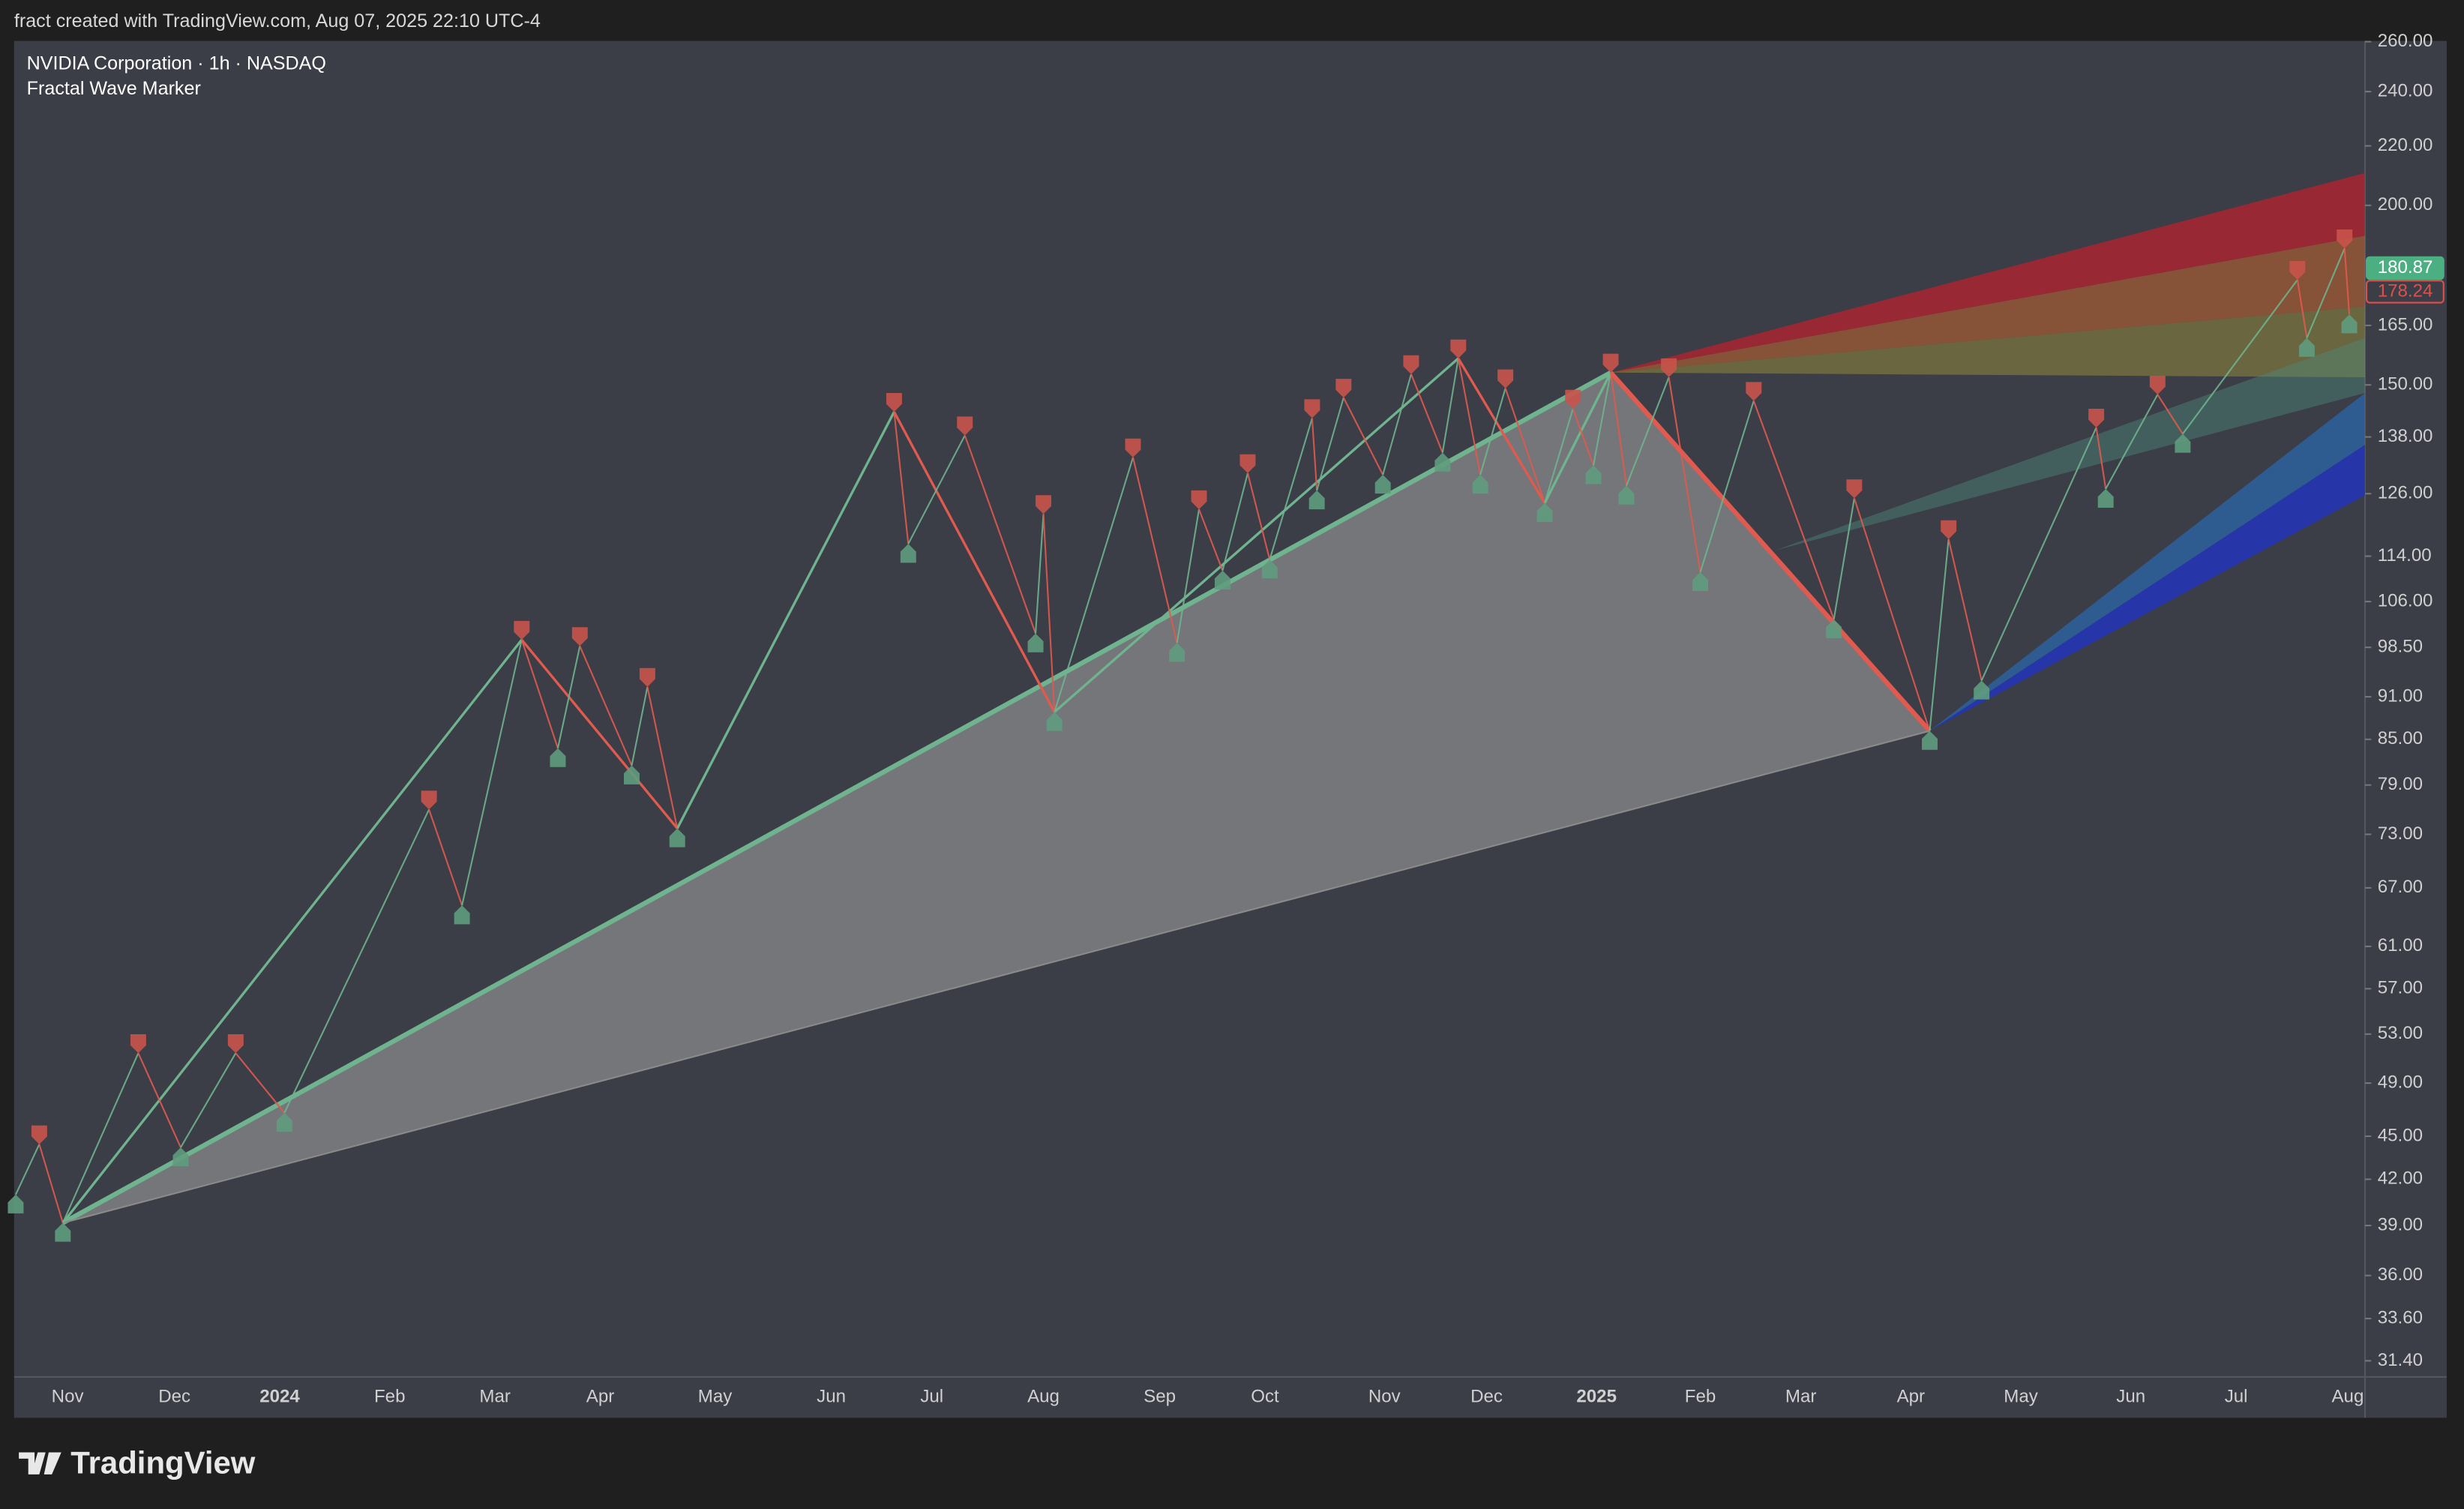 This screenshot has height=1509, width=2464. I want to click on y-tick-label: 79.00, so click(2400, 784).